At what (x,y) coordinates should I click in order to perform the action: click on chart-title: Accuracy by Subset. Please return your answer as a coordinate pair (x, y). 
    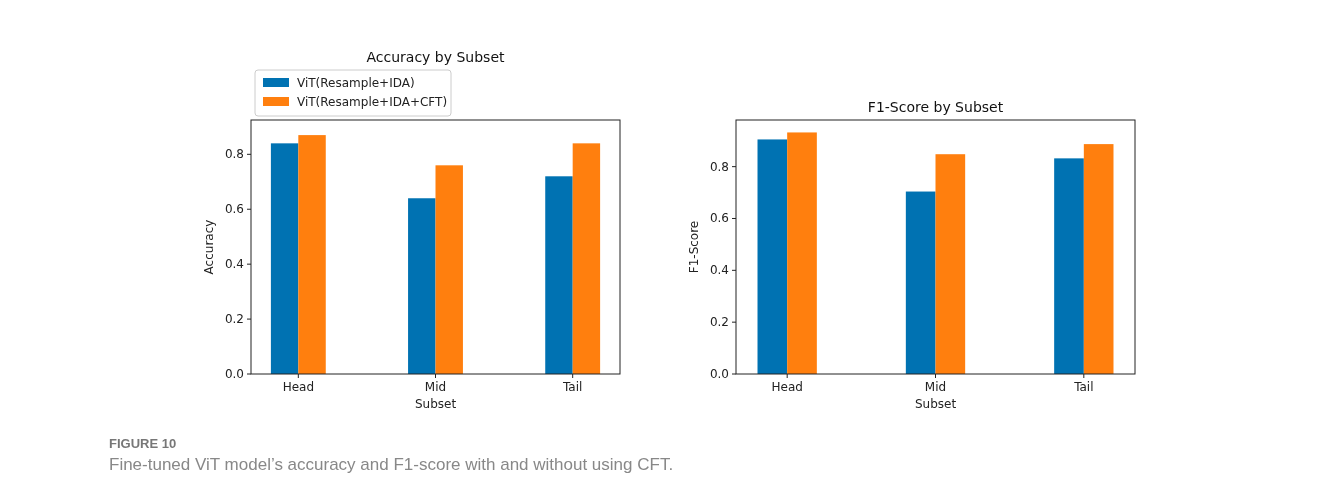
    Looking at the image, I should click on (436, 57).